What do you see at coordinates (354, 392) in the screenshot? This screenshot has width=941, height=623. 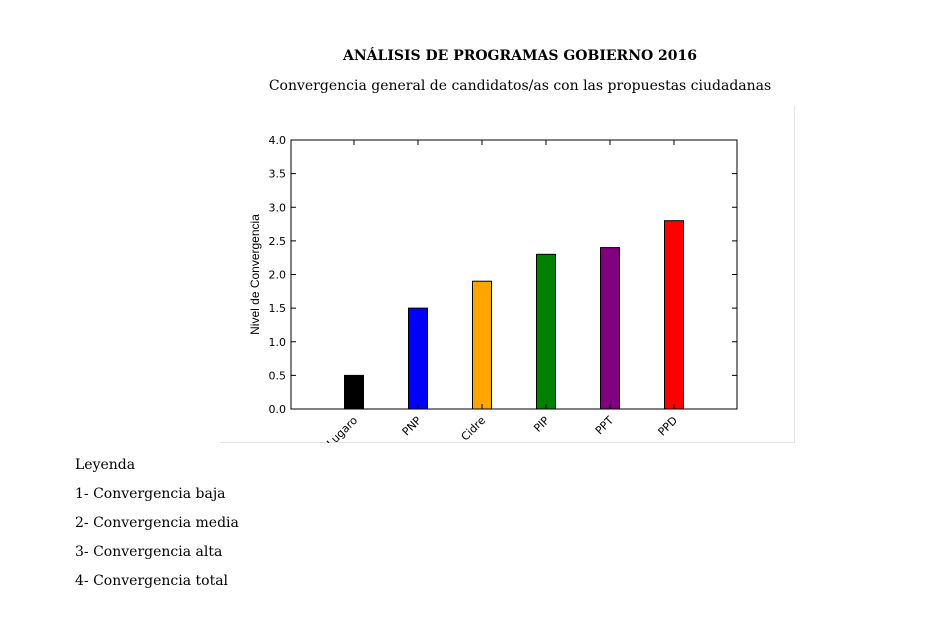 I see `bar-lugaro` at bounding box center [354, 392].